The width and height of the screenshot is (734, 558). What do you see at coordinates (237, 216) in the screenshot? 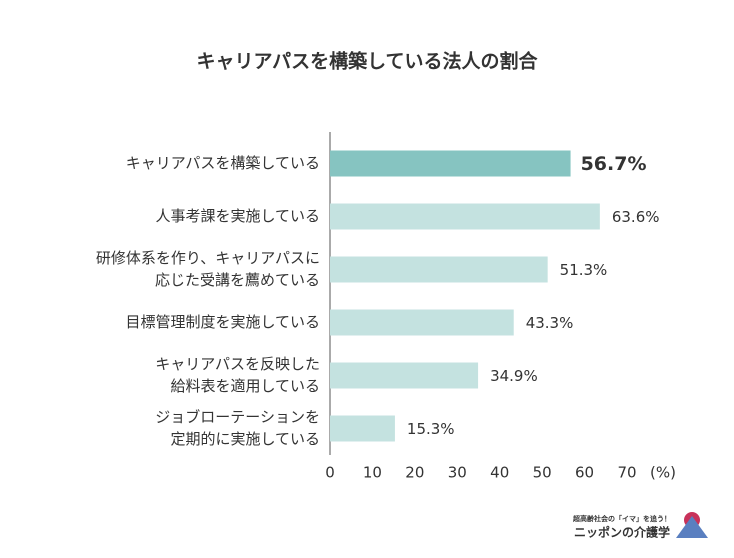
I see `y-tick-label: 人事考課を実施している` at bounding box center [237, 216].